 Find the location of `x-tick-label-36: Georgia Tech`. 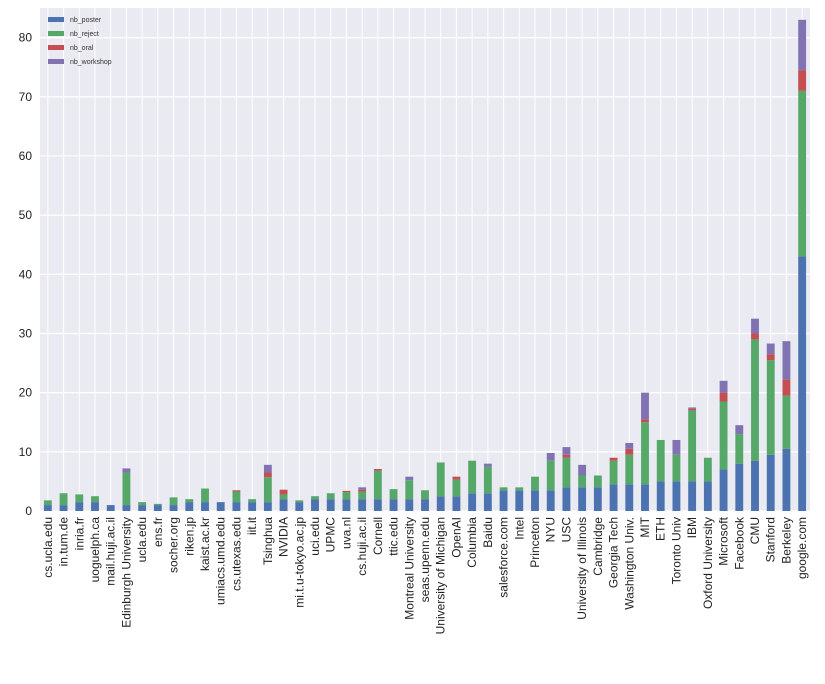

x-tick-label-36: Georgia Tech is located at coordinates (614, 552).